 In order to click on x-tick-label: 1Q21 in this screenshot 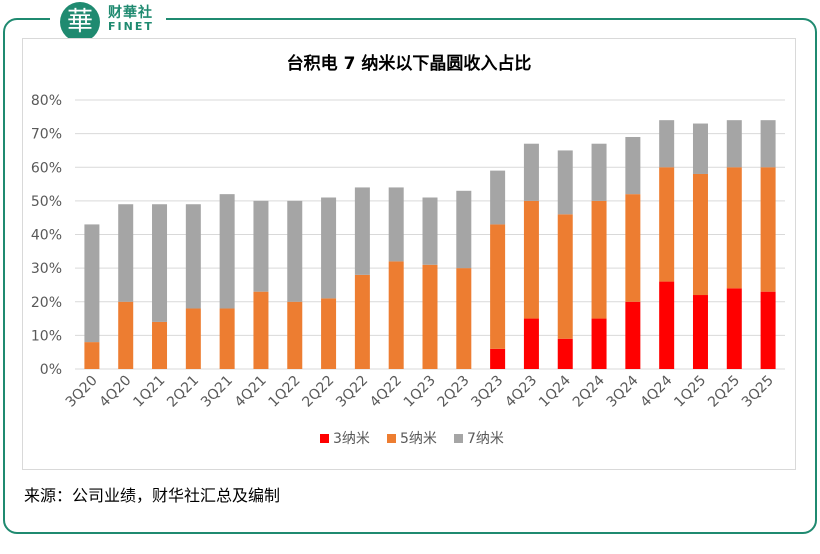, I will do `click(149, 392)`.